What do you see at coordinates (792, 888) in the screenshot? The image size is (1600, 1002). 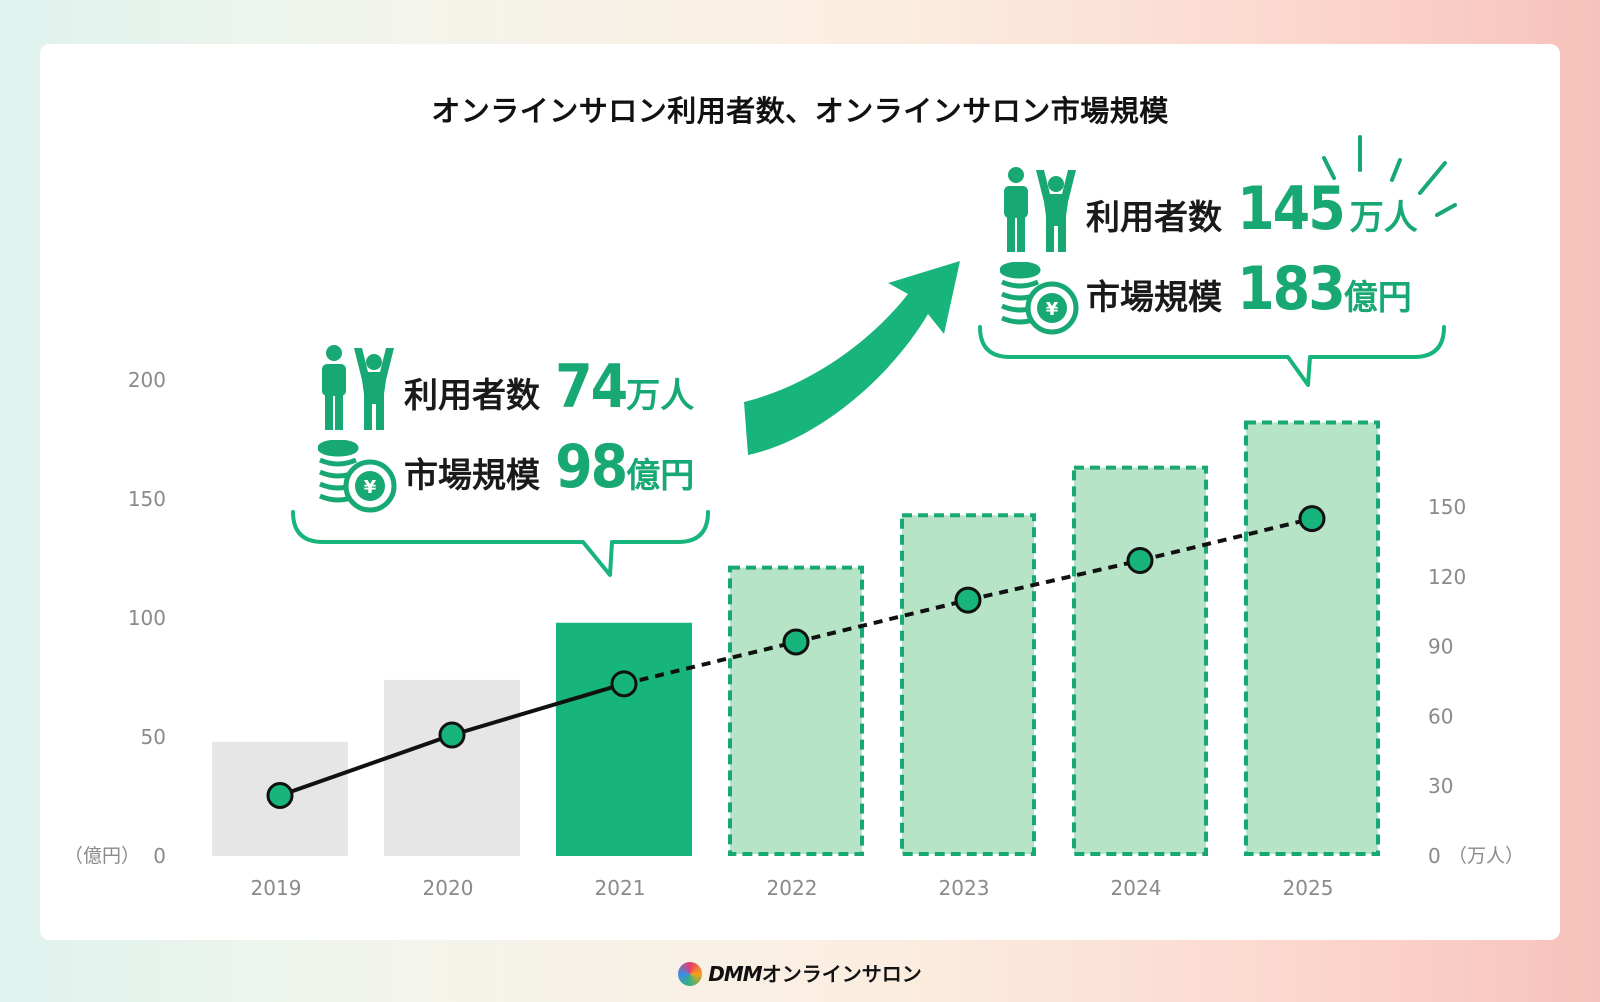 I see `x-tick-label: 2022` at bounding box center [792, 888].